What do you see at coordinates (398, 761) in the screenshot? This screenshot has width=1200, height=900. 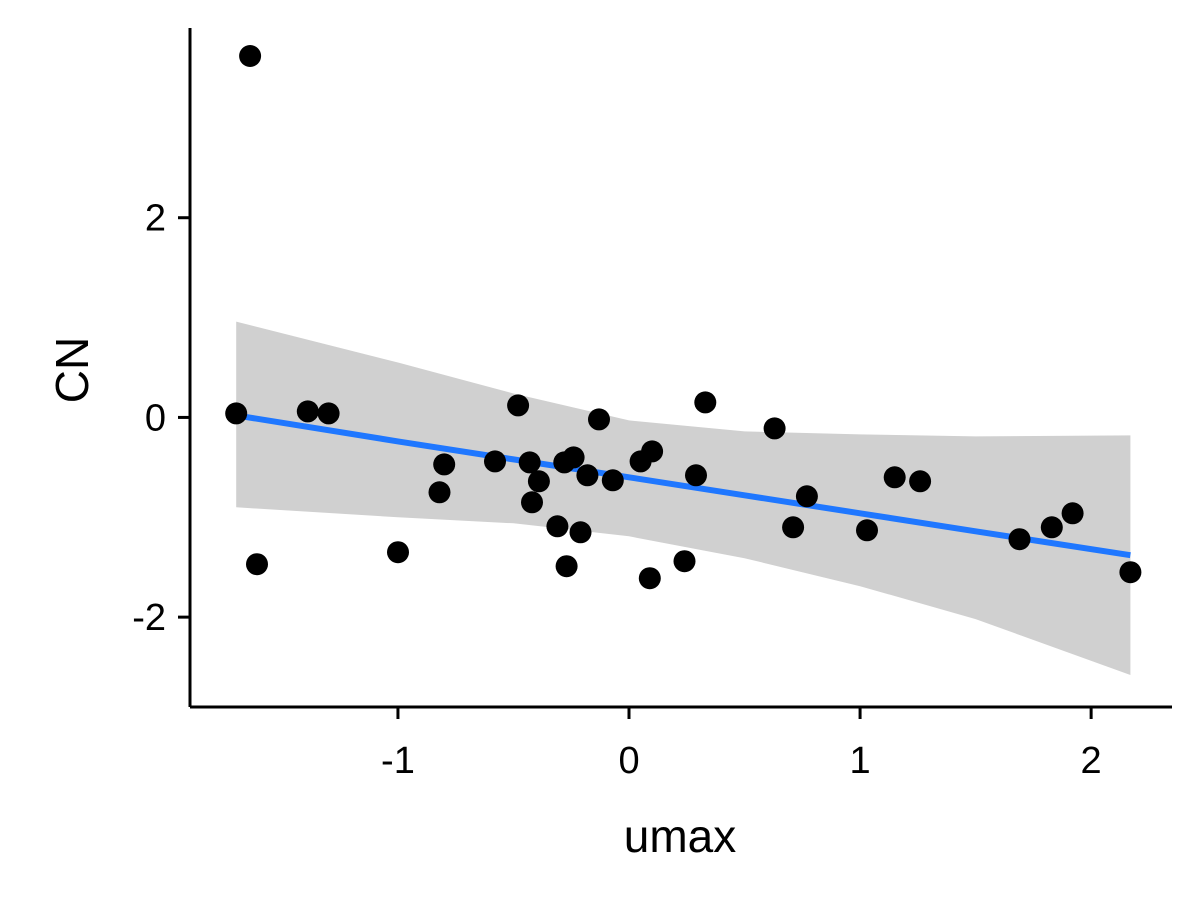 I see `x-tick-label: -1` at bounding box center [398, 761].